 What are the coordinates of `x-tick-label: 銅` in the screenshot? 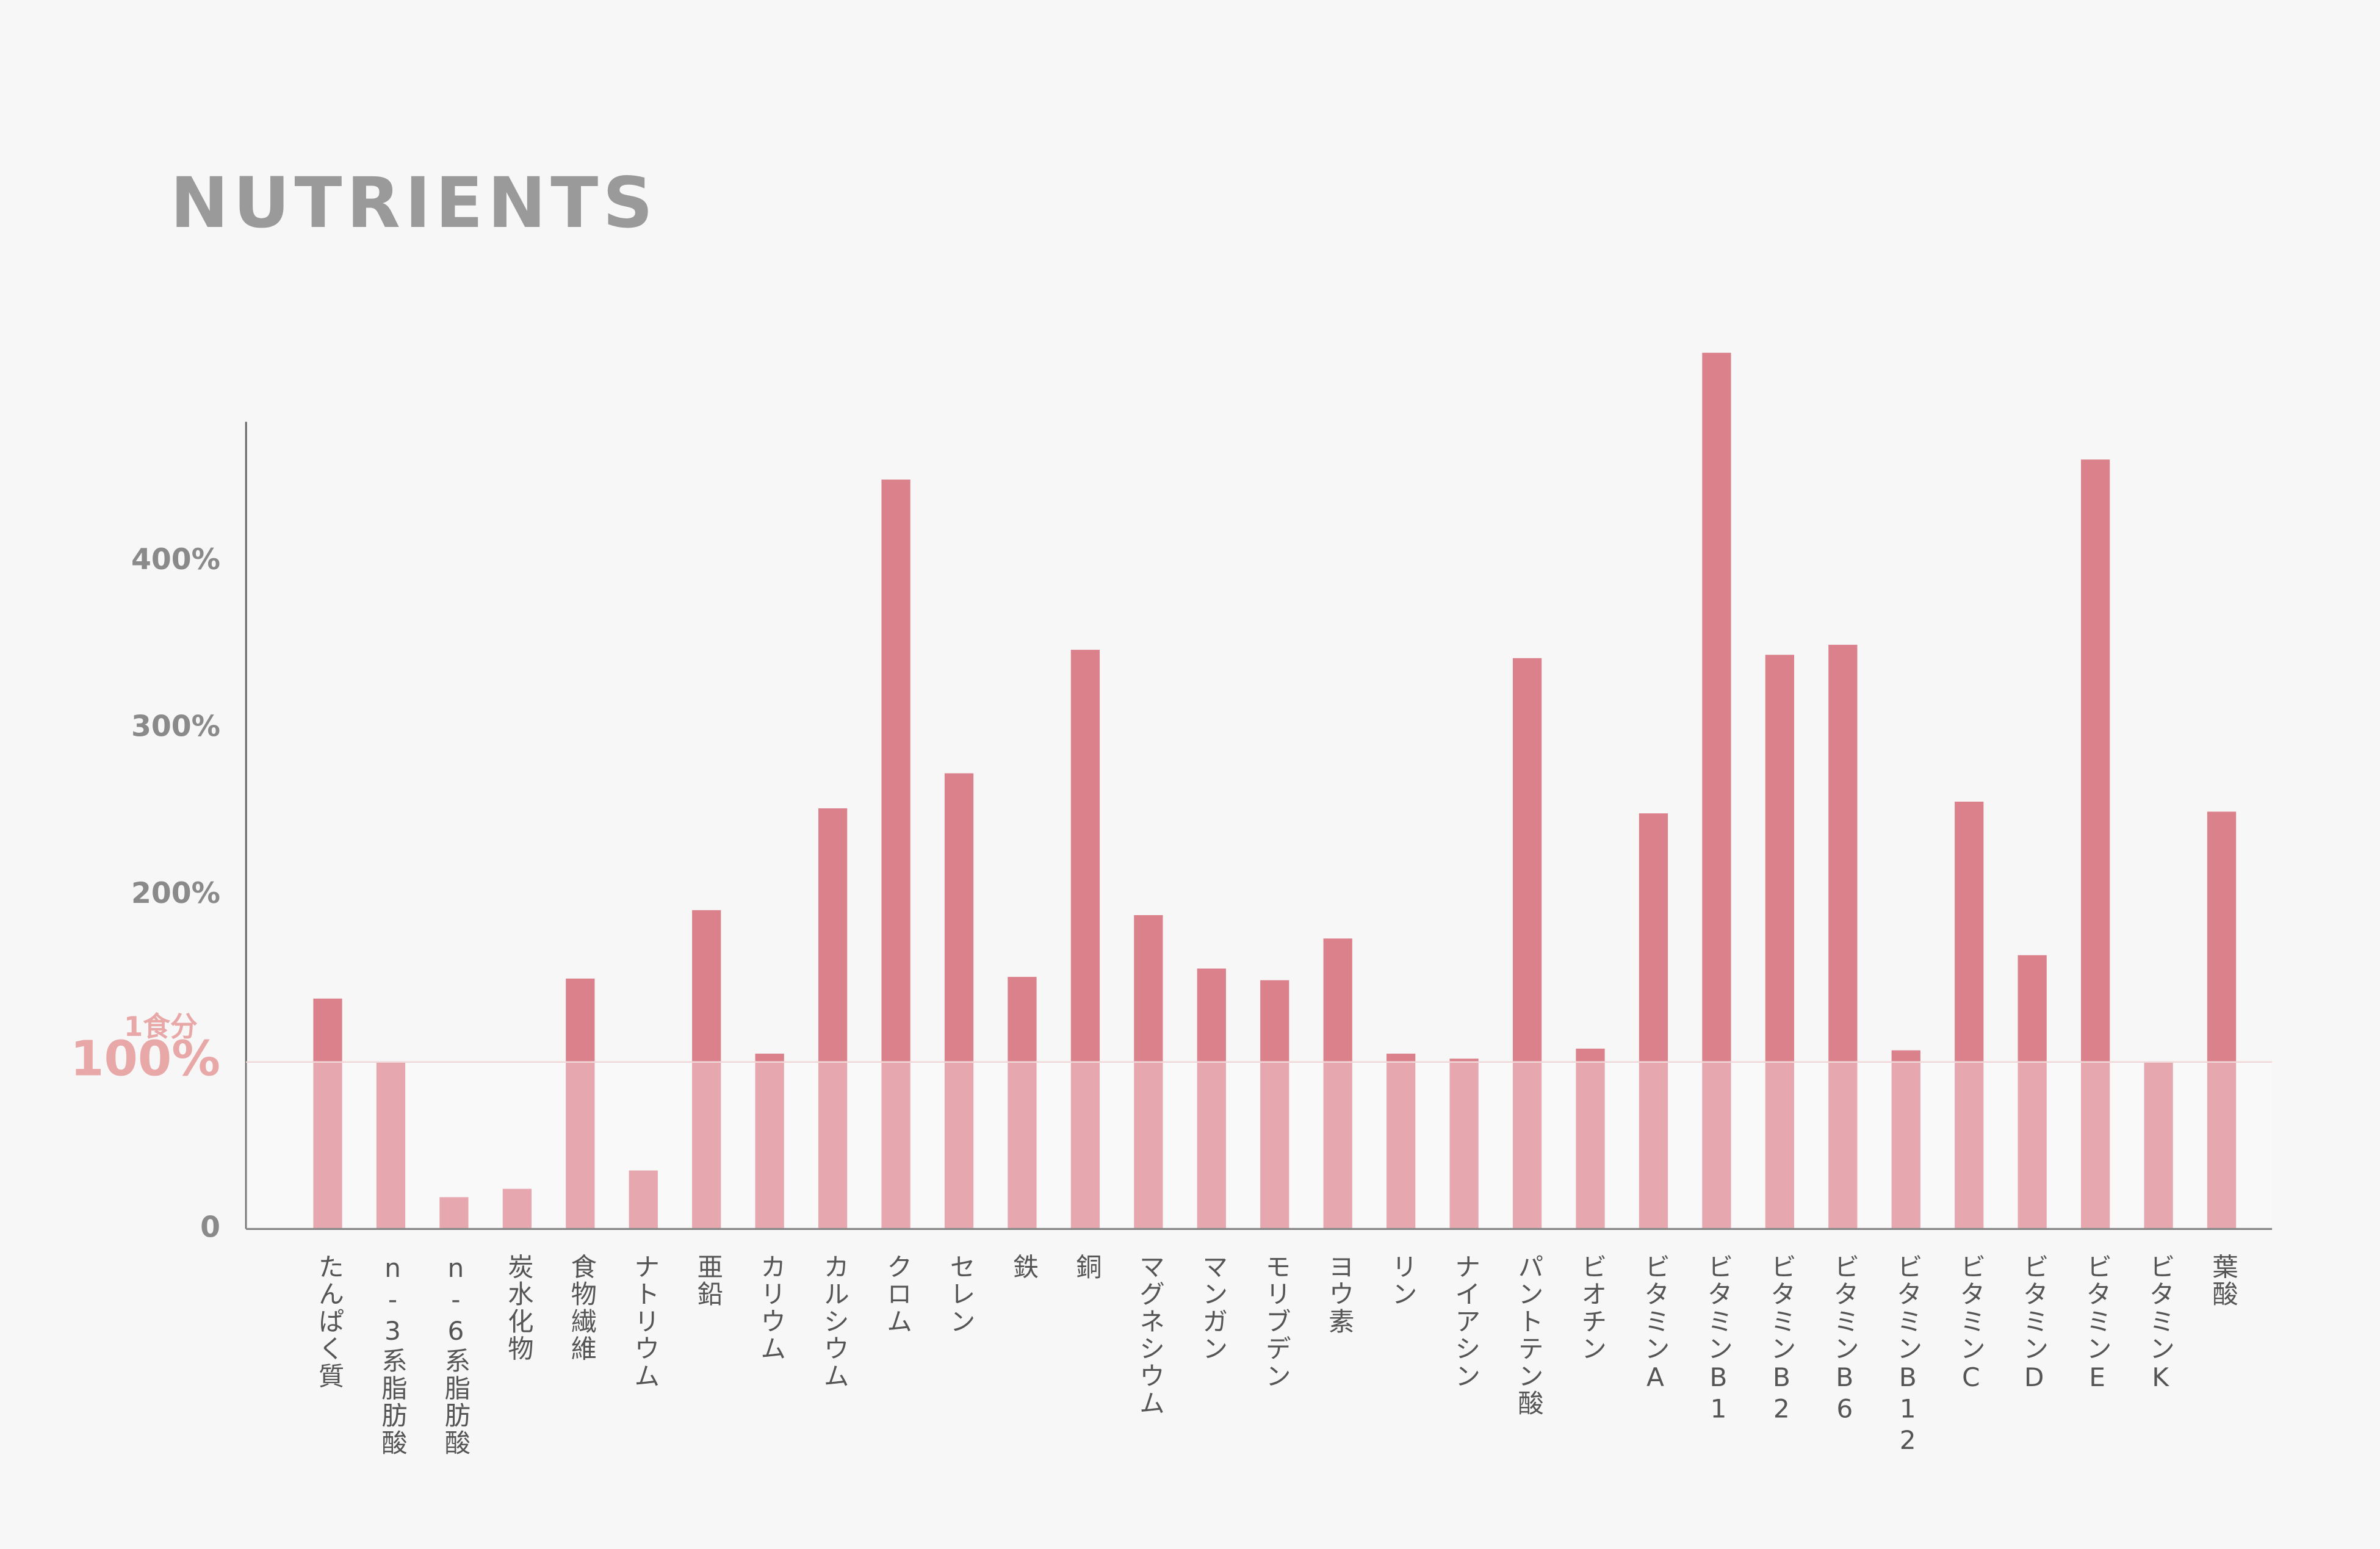 It's located at (1087, 1267).